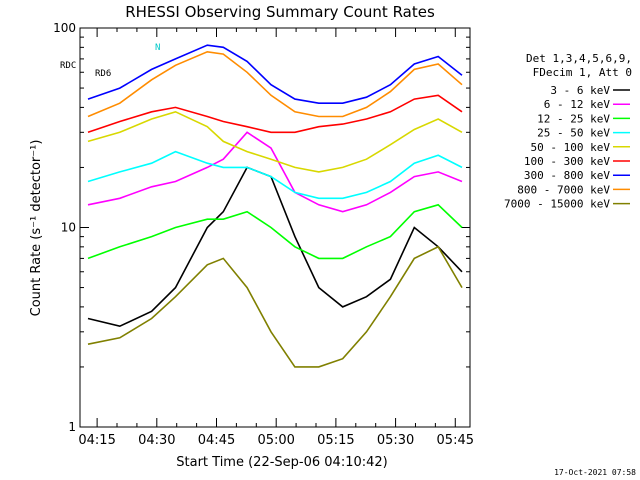  Describe the element at coordinates (68, 66) in the screenshot. I see `annotation-rdc: RDC` at that location.